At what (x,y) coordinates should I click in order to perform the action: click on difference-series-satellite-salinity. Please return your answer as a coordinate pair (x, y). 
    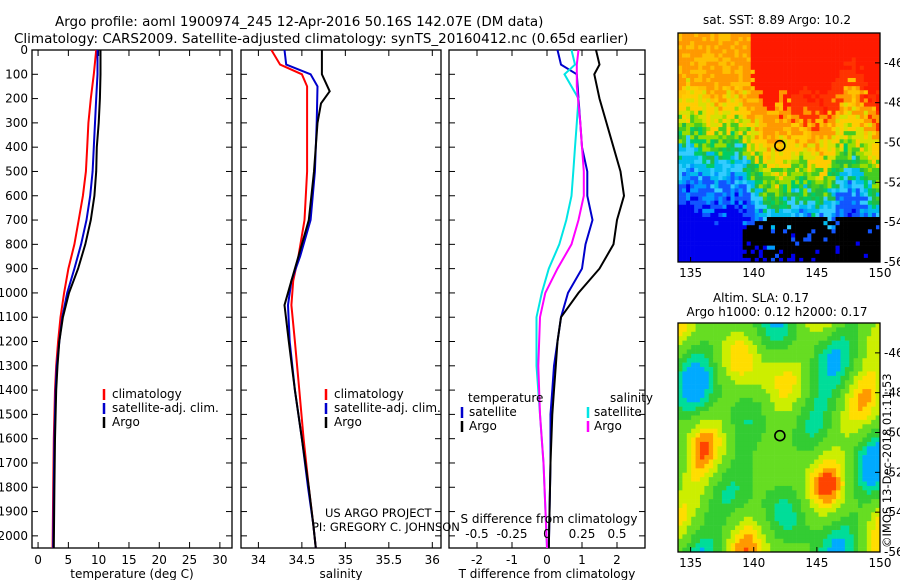
    Looking at the image, I should click on (558, 299).